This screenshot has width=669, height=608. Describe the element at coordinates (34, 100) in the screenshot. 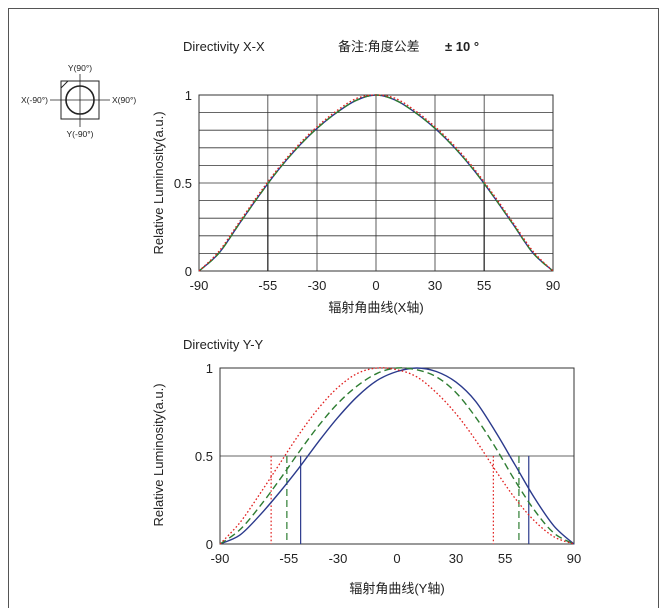

I see `icon-label-left: X(-90°)` at that location.